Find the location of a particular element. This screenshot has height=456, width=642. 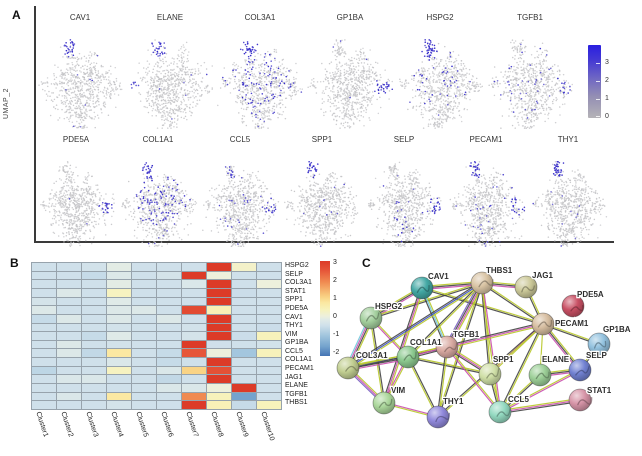

umap-colorbar-tick-label: 0 is located at coordinates (607, 116).